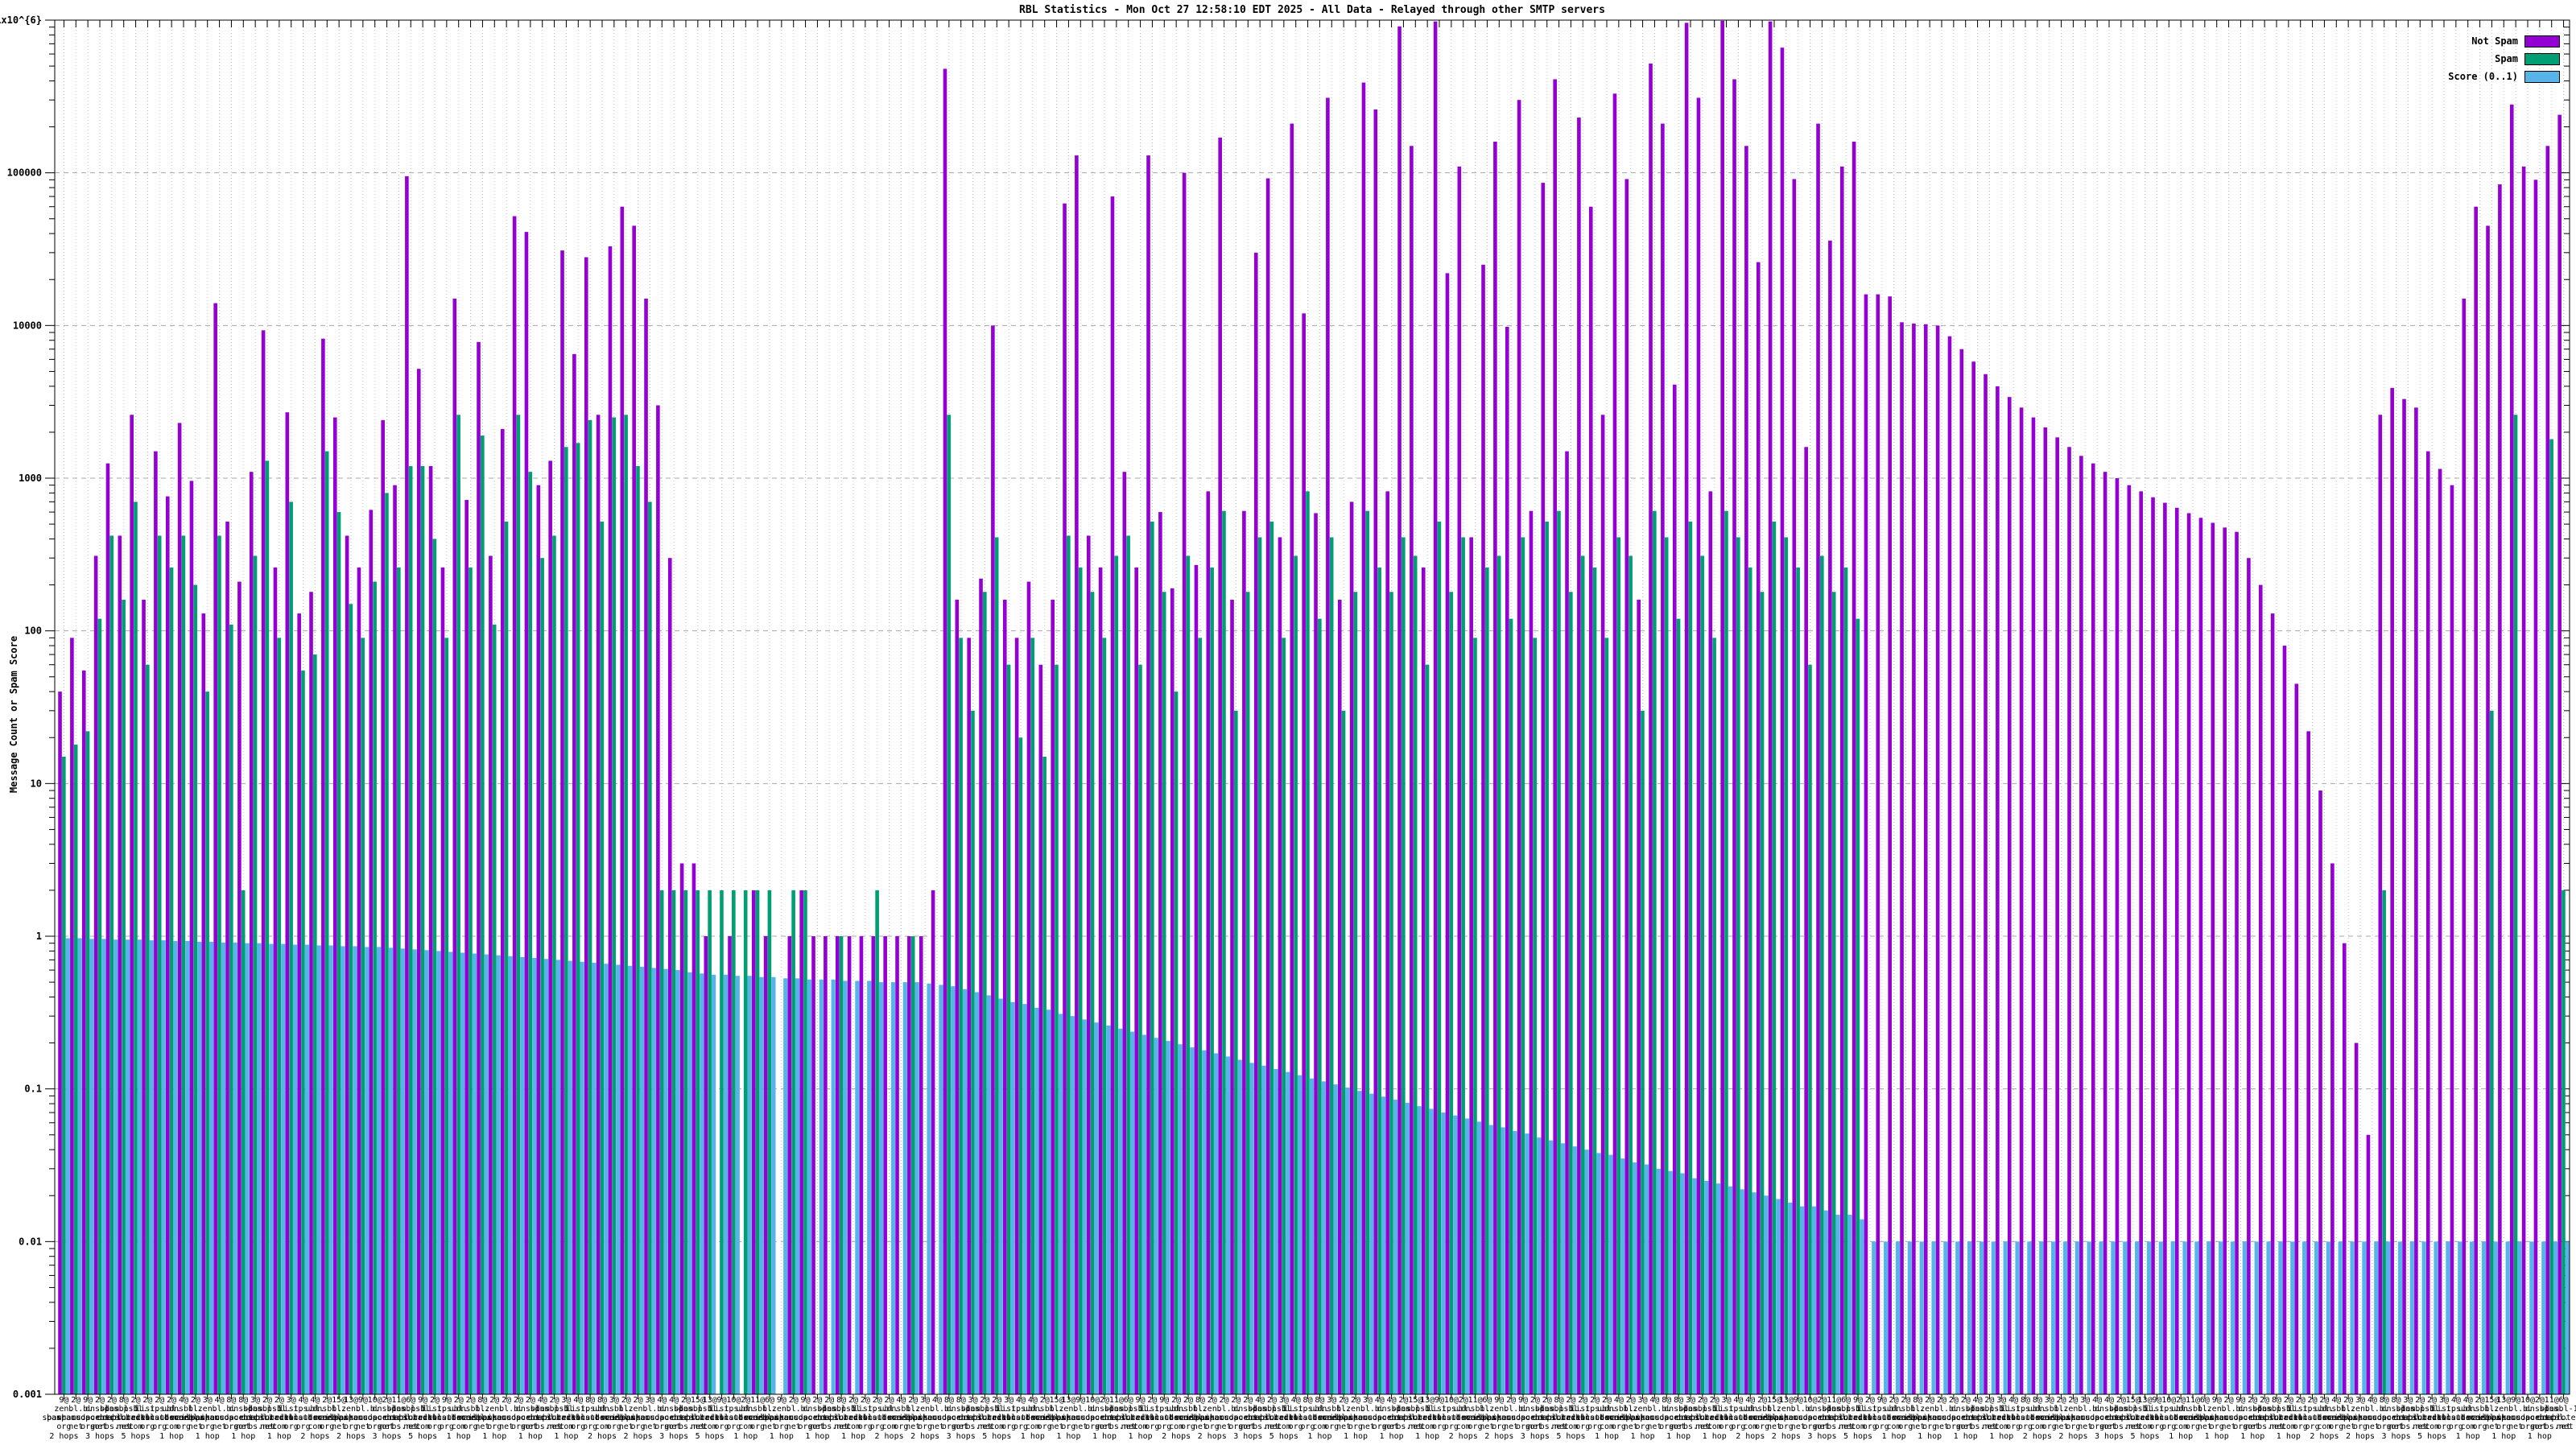  What do you see at coordinates (1319, 1436) in the screenshot?
I see `x-tick-label: 1 hop` at bounding box center [1319, 1436].